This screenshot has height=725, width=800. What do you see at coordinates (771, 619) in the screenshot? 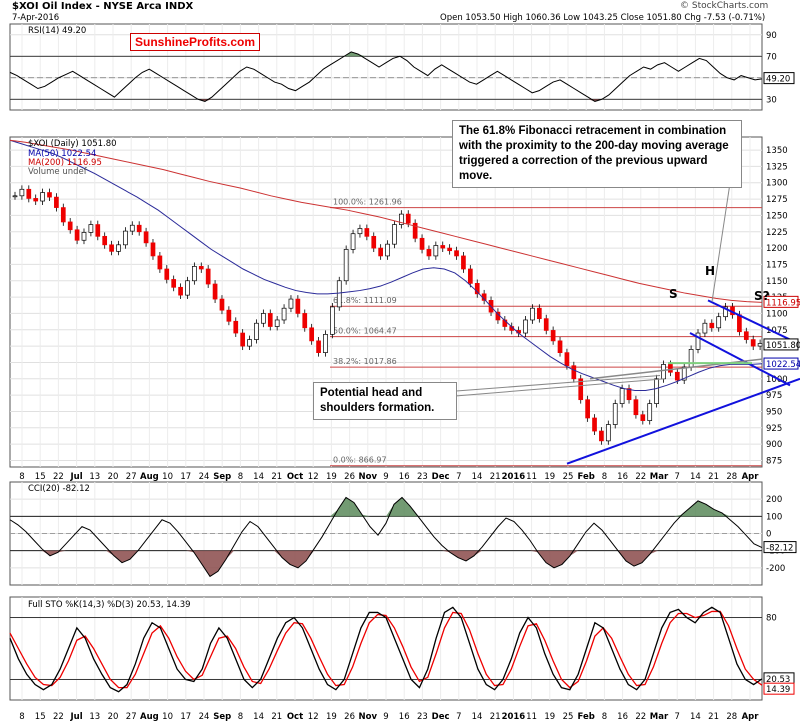
I see `sto-tick-label: 80` at bounding box center [771, 619].